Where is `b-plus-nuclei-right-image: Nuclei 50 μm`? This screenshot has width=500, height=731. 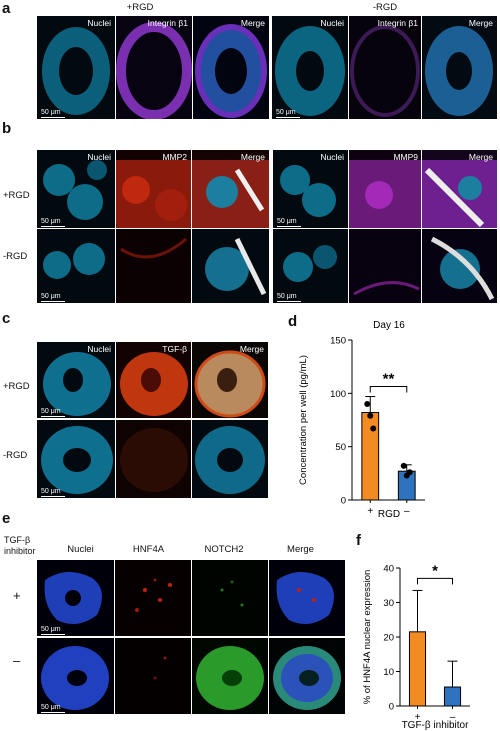 b-plus-nuclei-right-image: Nuclei 50 μm is located at coordinates (310, 189).